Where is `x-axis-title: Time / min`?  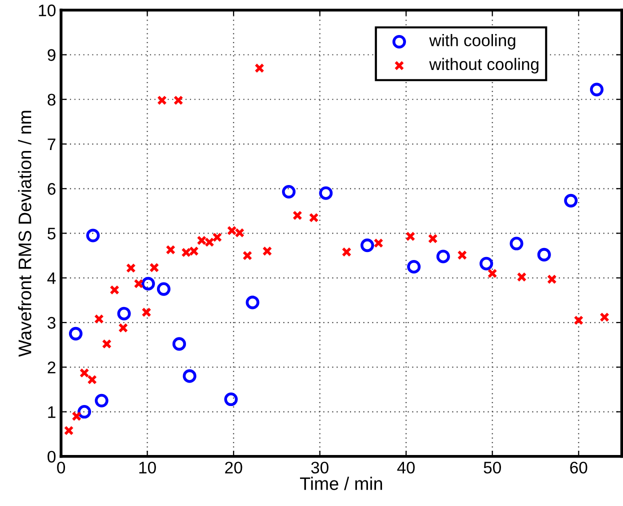
x-axis-title: Time / min is located at coordinates (341, 483).